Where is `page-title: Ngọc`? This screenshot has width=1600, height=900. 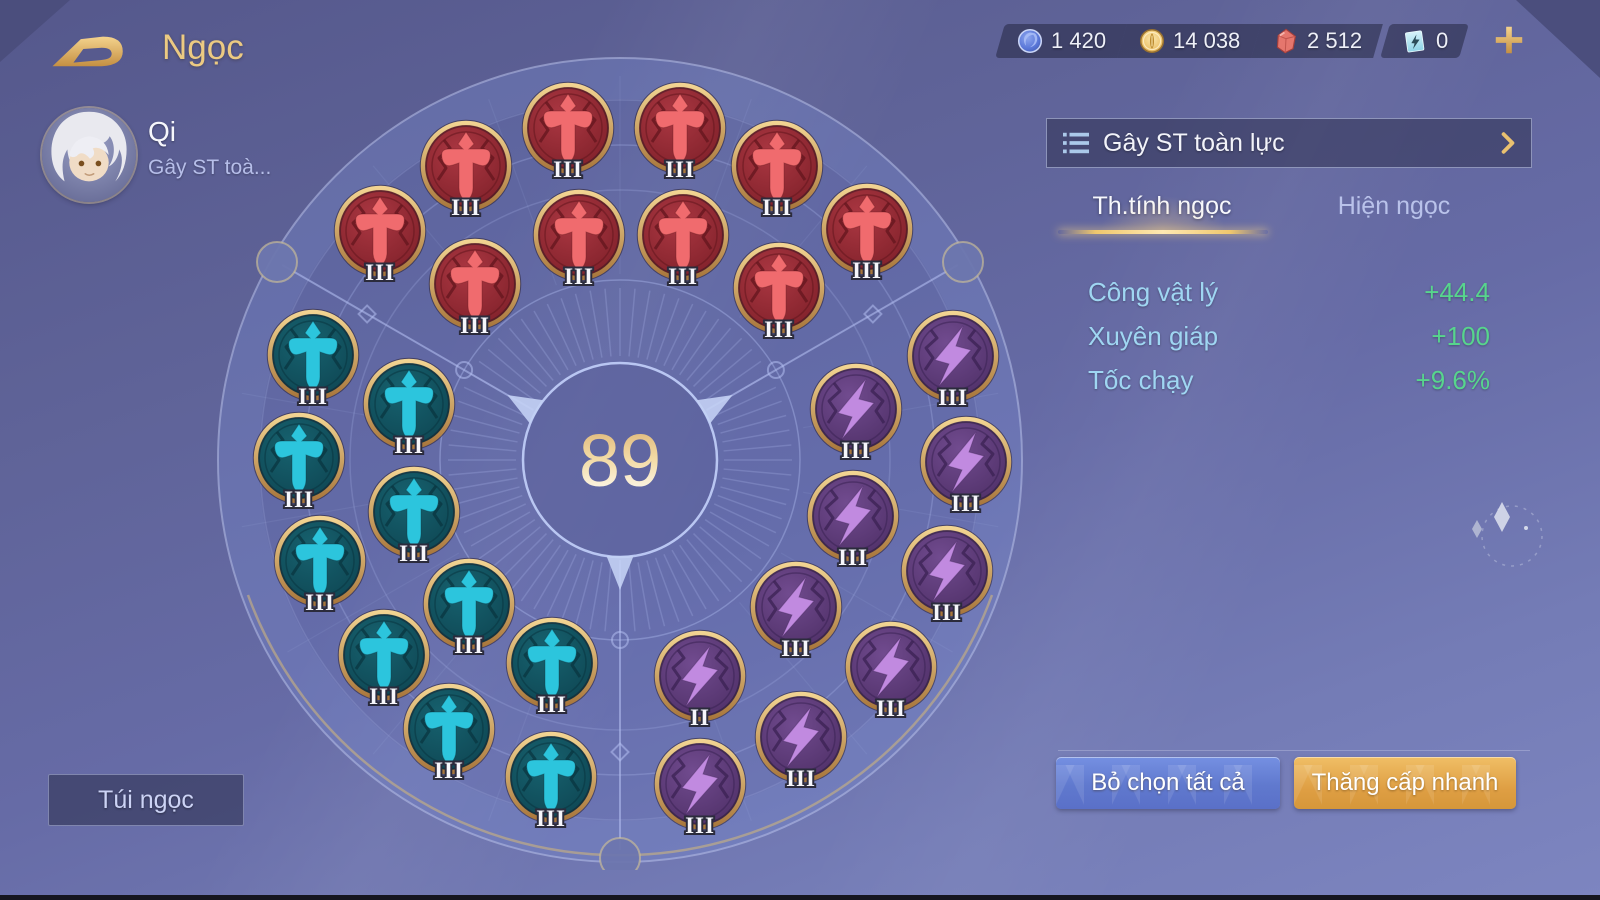
page-title: Ngọc is located at coordinates (203, 47).